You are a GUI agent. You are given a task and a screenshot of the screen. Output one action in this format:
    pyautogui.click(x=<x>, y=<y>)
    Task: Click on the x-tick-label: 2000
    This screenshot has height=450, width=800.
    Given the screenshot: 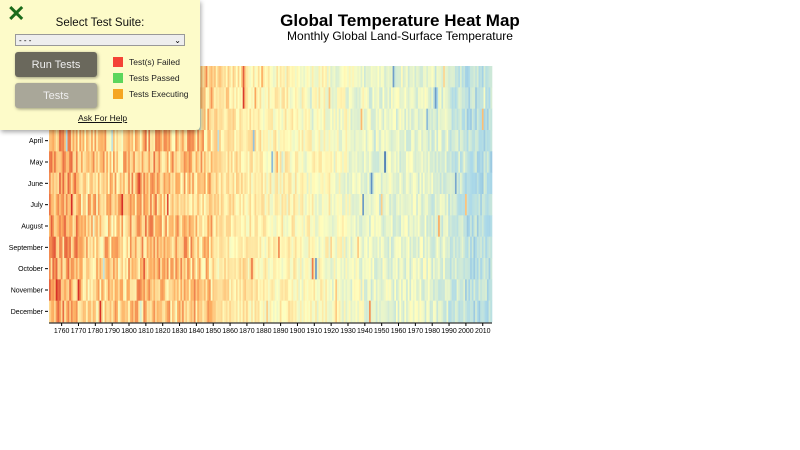 What is the action you would take?
    pyautogui.click(x=466, y=331)
    